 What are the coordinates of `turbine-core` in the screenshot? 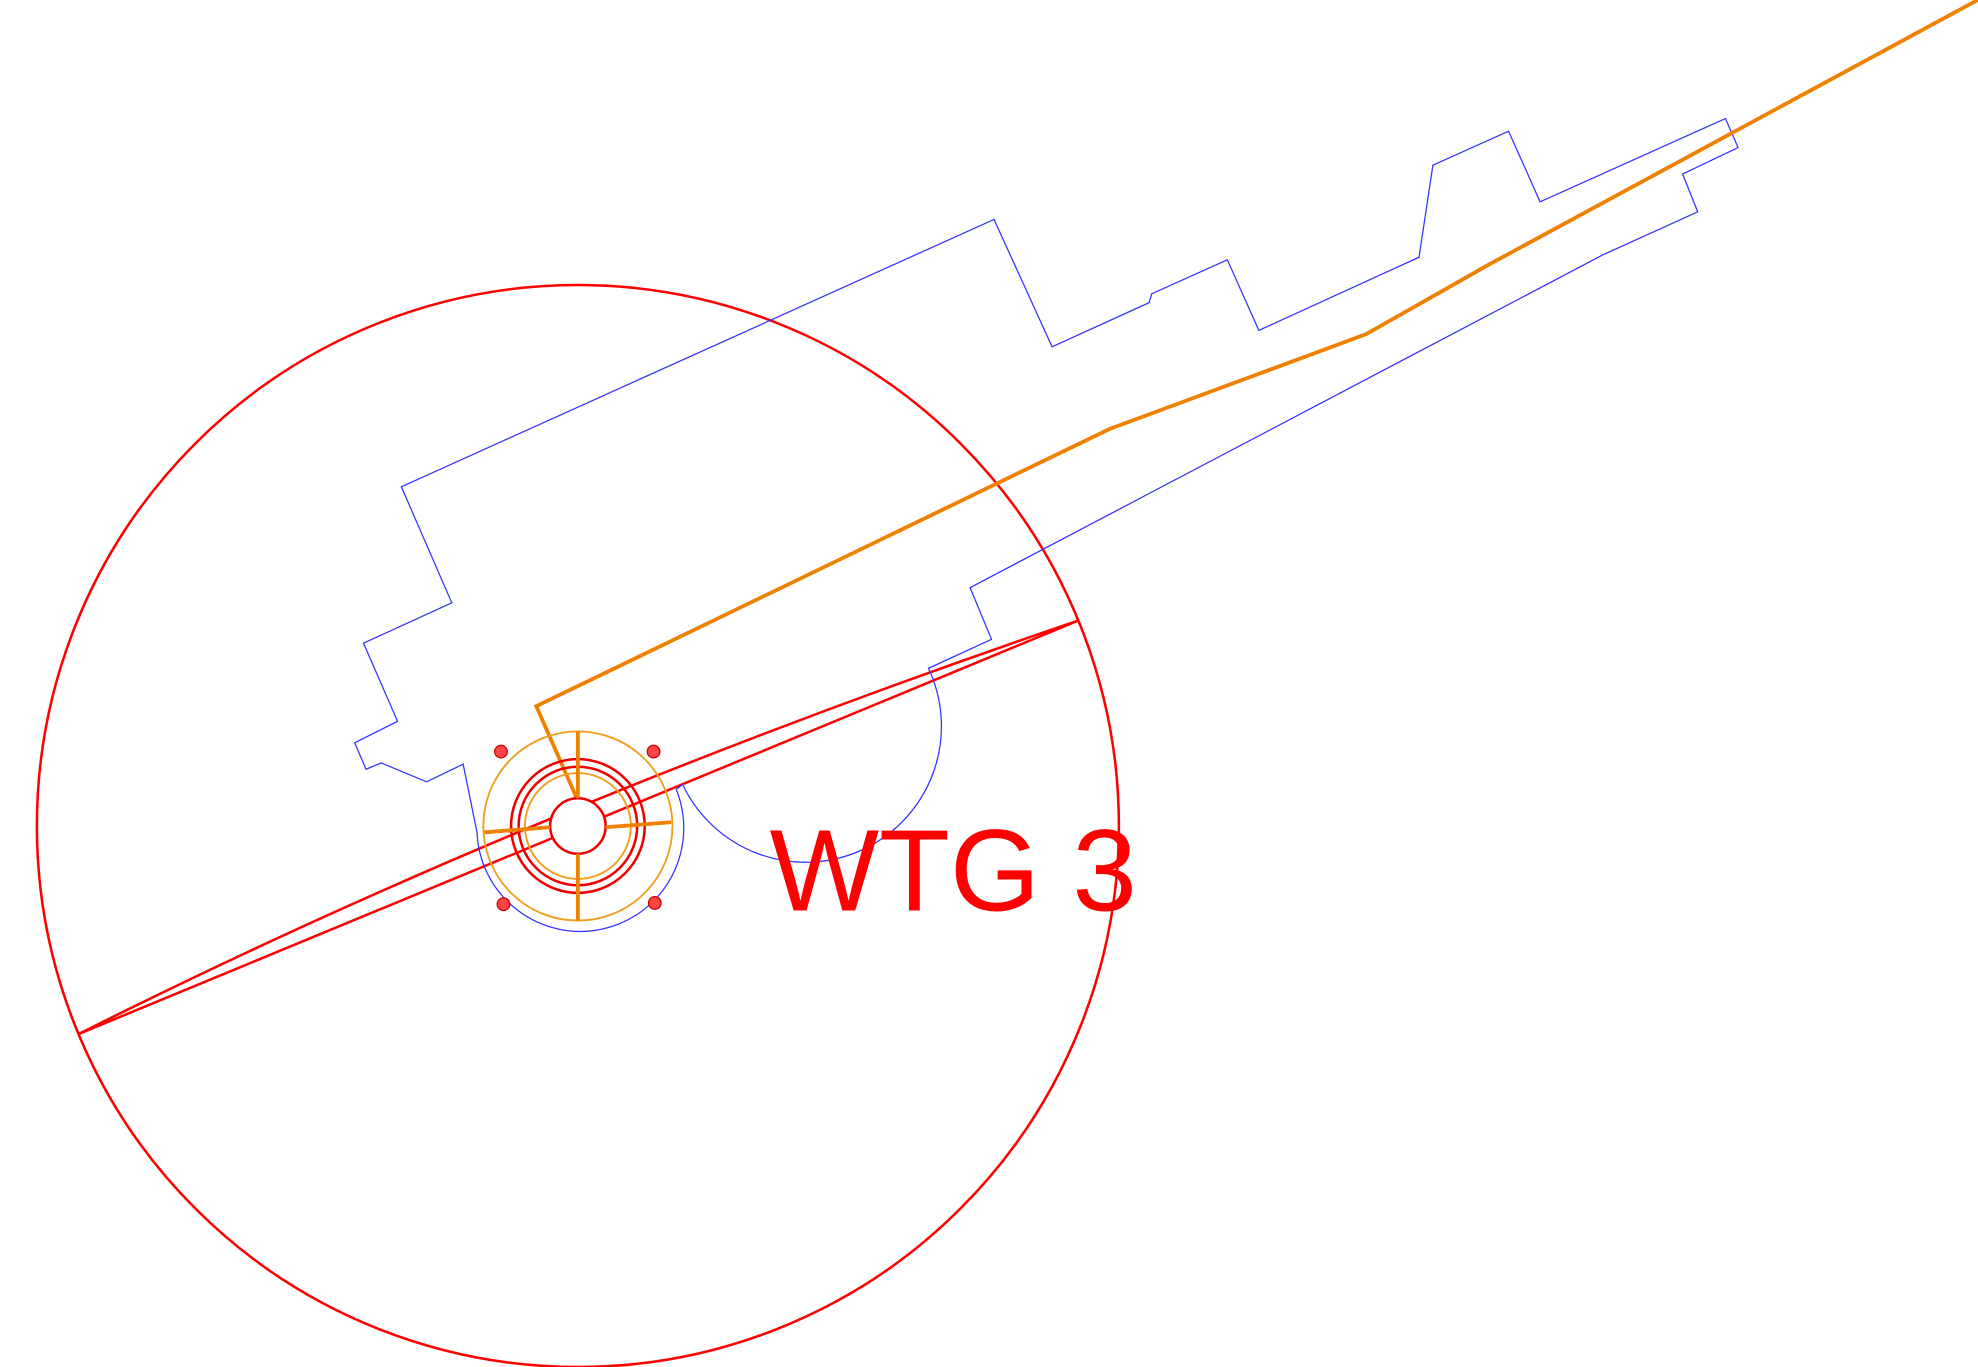 It's located at (577, 826).